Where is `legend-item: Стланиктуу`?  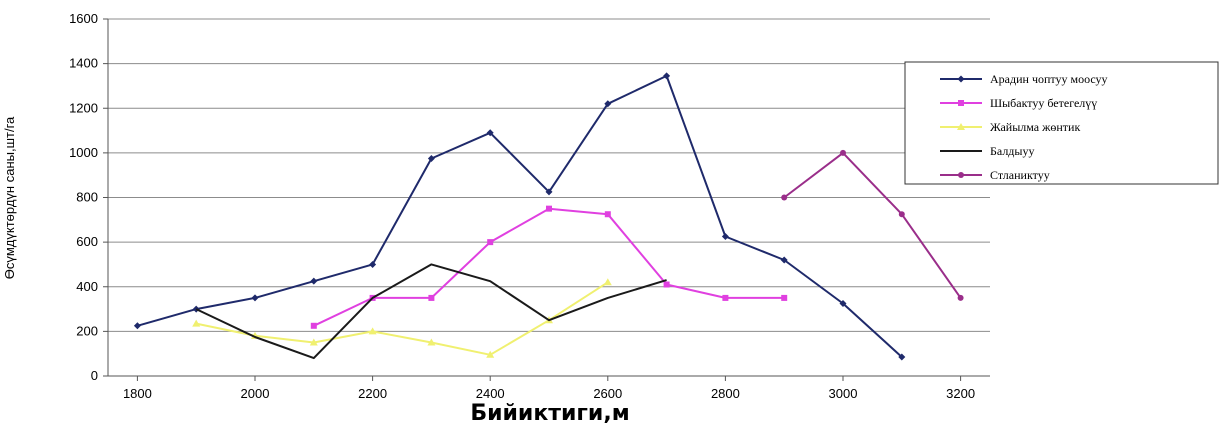
legend-item: Стланиктуу is located at coordinates (995, 175).